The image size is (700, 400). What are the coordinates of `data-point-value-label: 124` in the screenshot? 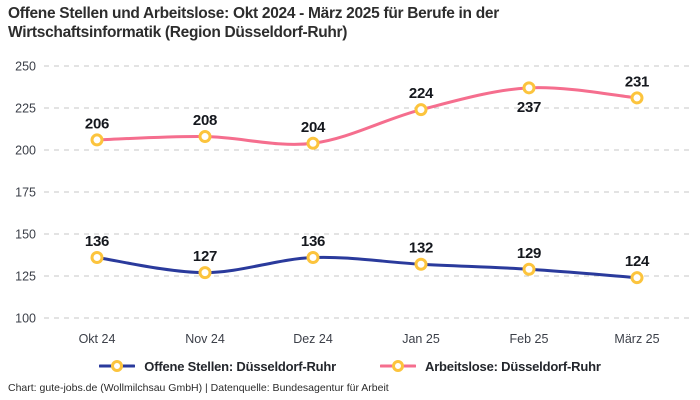 It's located at (637, 261).